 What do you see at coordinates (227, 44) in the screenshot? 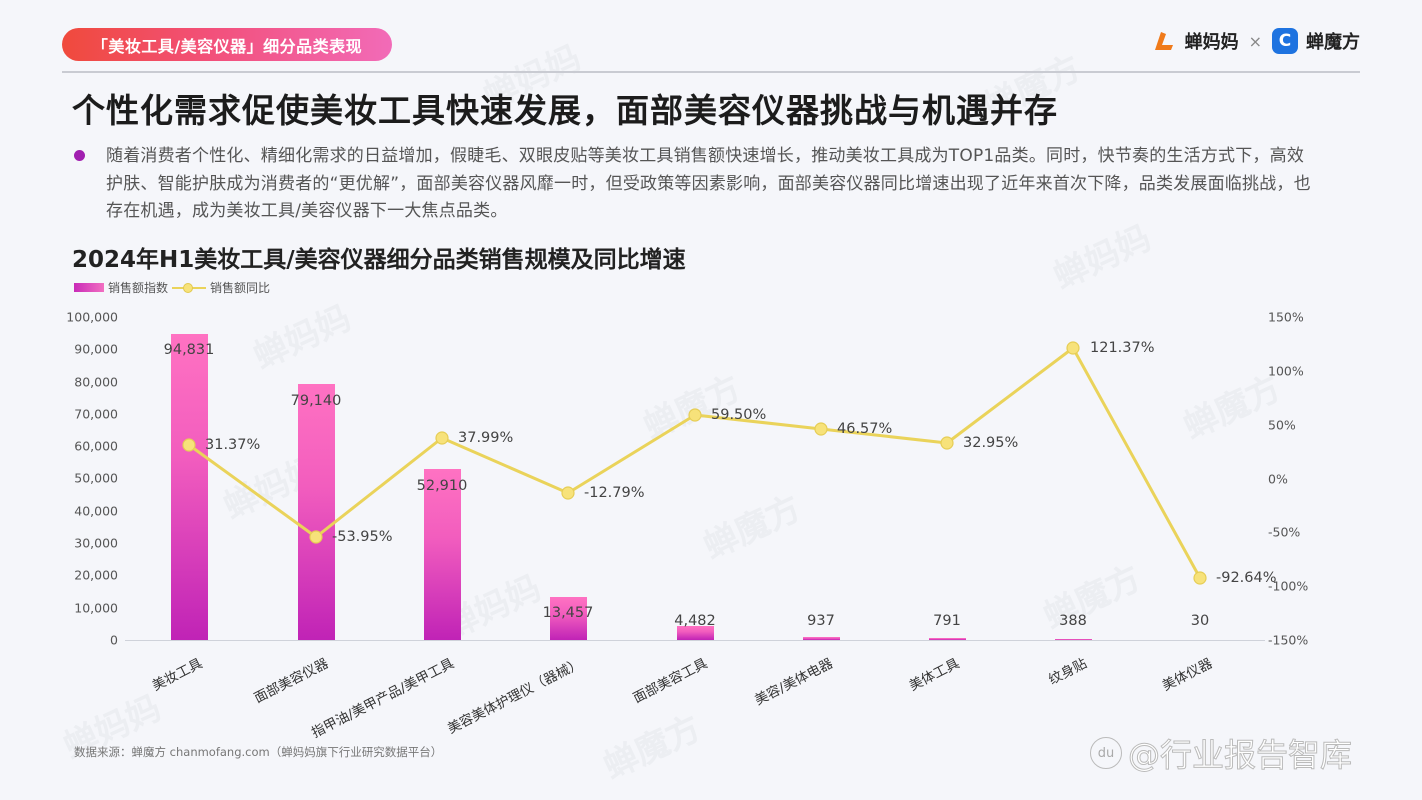
I see `section-pill: 「美妆工具/美容仪器」细分品类表现` at bounding box center [227, 44].